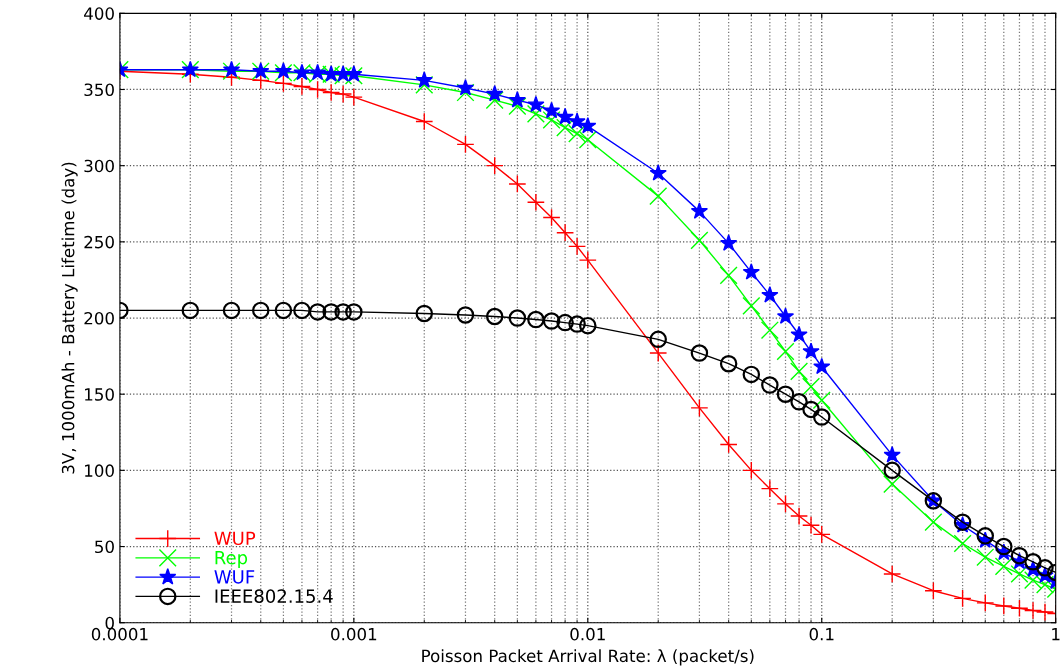 Image resolution: width=1061 pixels, height=666 pixels. I want to click on y-axis-title: 3V, 1000mAh - Battery Lifetime (day), so click(69, 318).